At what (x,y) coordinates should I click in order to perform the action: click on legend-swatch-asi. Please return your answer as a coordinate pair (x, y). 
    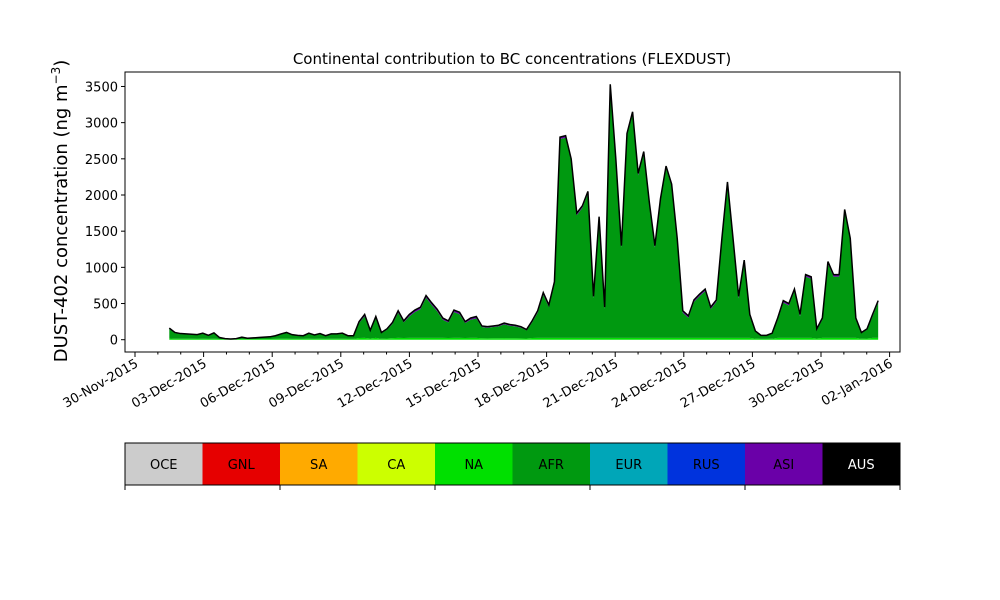
    Looking at the image, I should click on (784, 464).